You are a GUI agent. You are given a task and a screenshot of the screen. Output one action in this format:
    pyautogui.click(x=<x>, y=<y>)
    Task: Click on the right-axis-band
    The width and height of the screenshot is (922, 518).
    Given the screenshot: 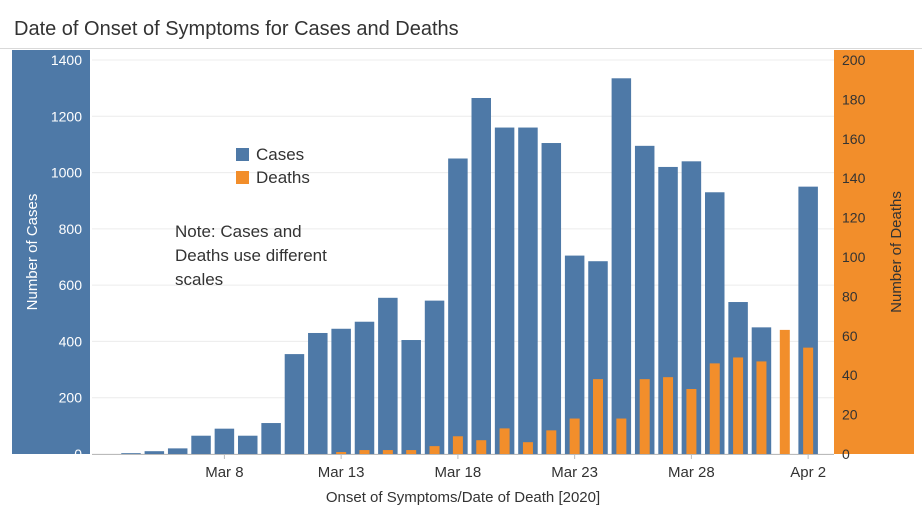 What is the action you would take?
    pyautogui.click(x=874, y=252)
    